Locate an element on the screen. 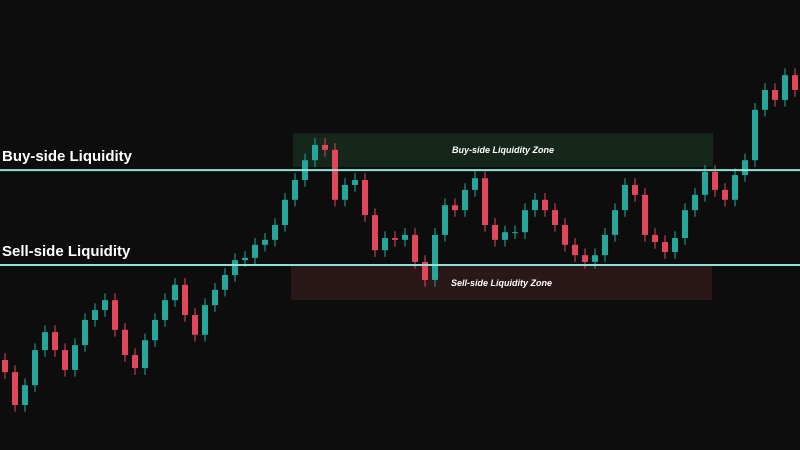 The image size is (800, 450). zone-label: Sell-side Liquidity Zone is located at coordinates (501, 283).